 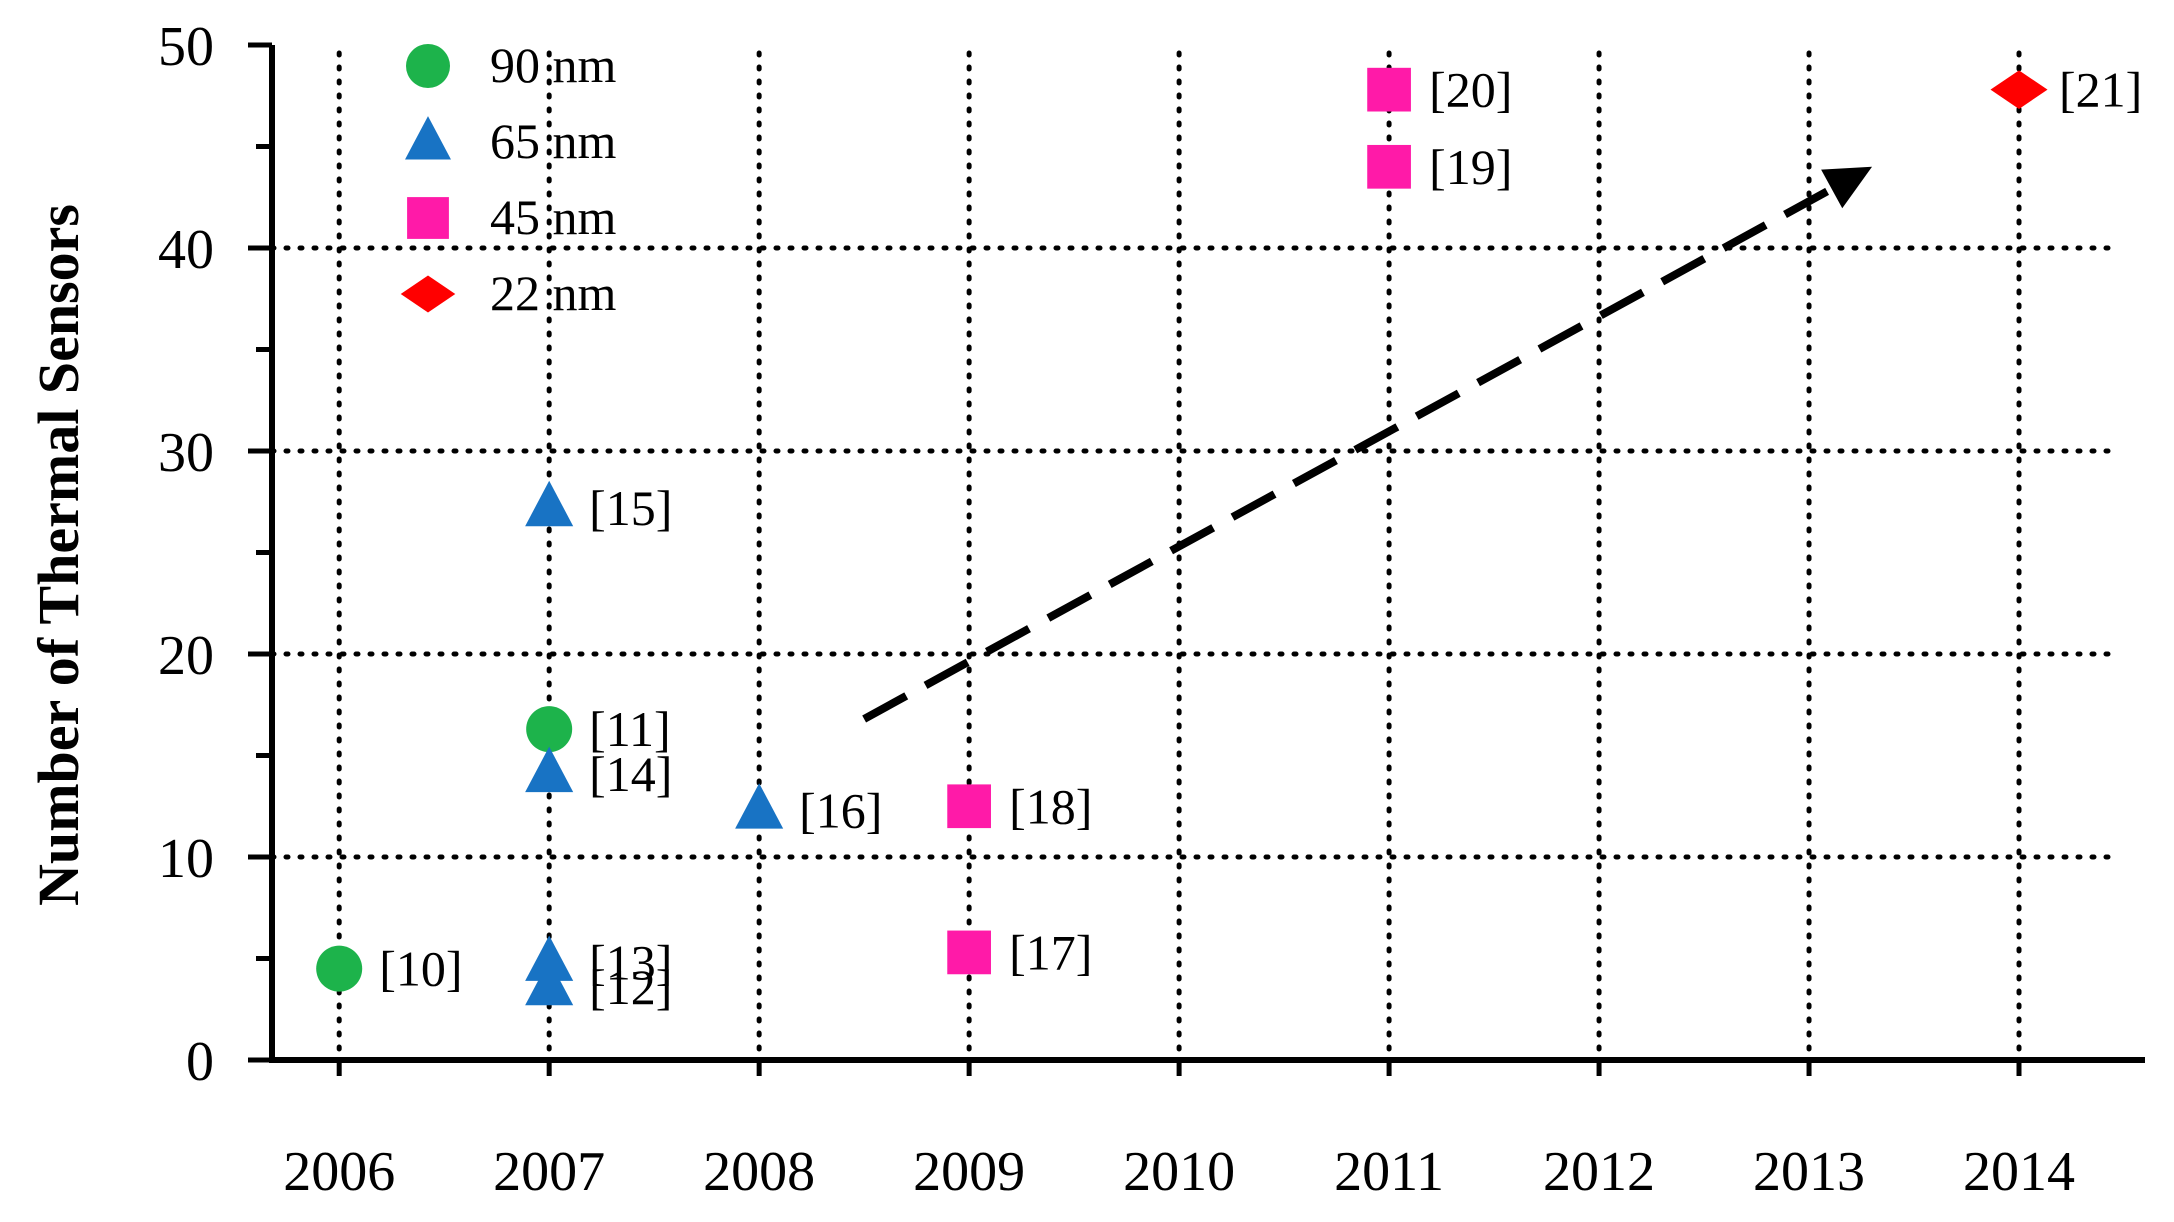 What do you see at coordinates (840, 810) in the screenshot?
I see `data-label-16: [16]` at bounding box center [840, 810].